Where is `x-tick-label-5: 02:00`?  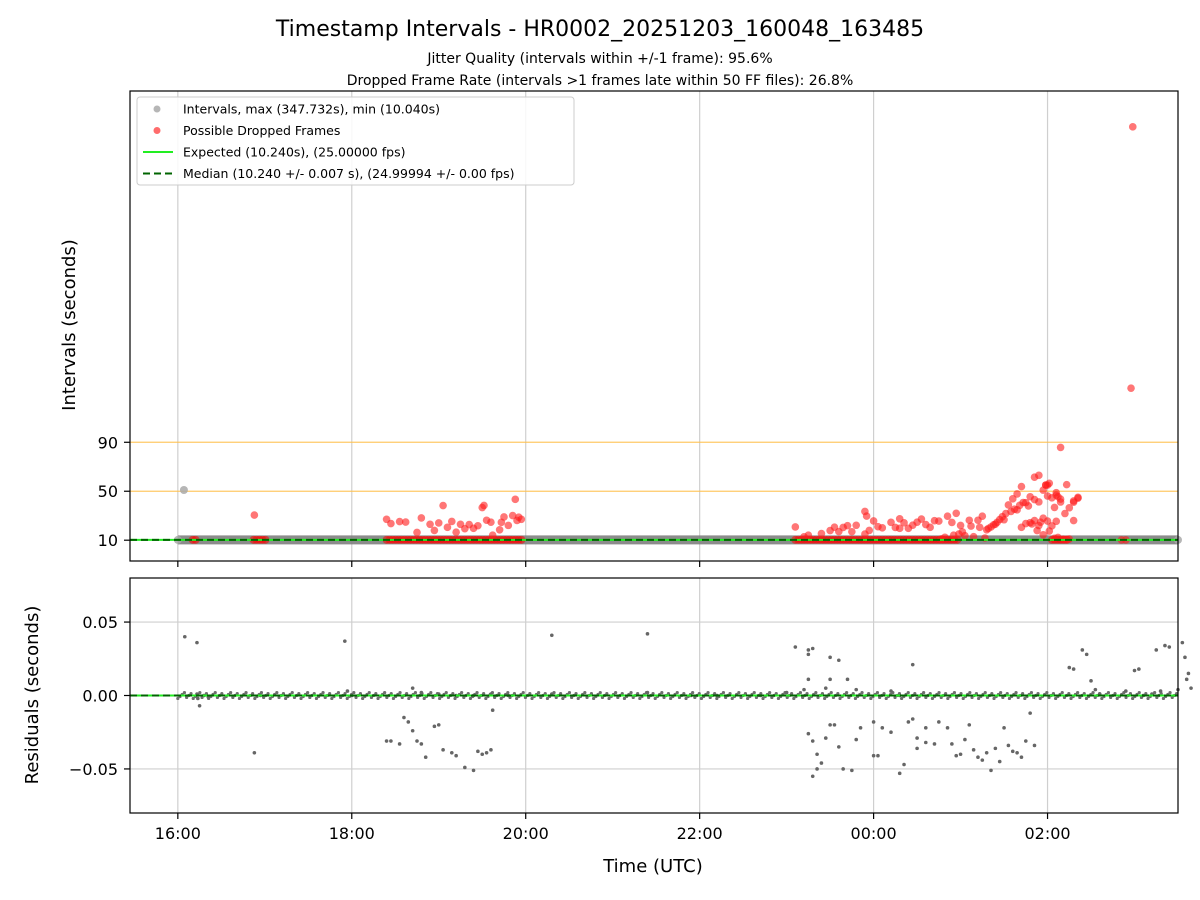 x-tick-label-5: 02:00 is located at coordinates (1047, 833).